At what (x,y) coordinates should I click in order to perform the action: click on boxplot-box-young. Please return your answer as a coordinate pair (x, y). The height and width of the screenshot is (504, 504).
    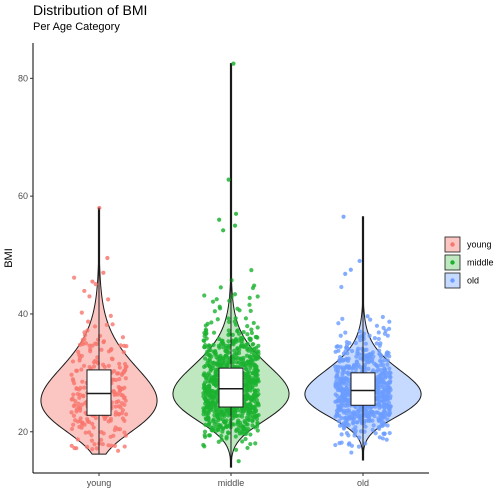
    Looking at the image, I should click on (99, 392).